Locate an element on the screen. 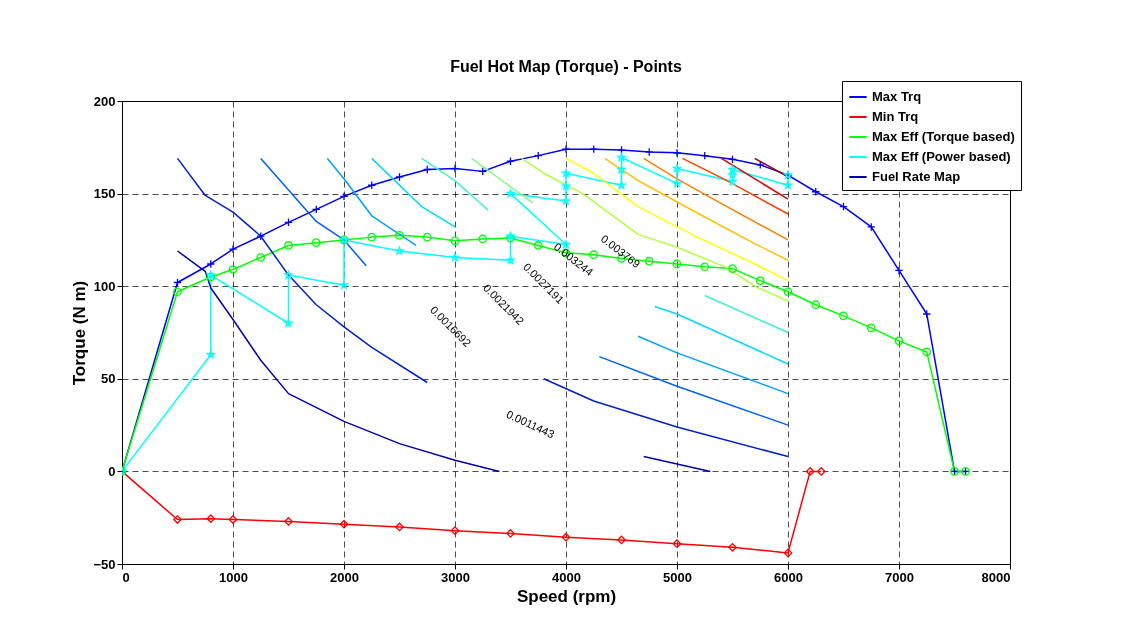  chart-title: Fuel Hot Map (Torque) - Points is located at coordinates (566, 66).